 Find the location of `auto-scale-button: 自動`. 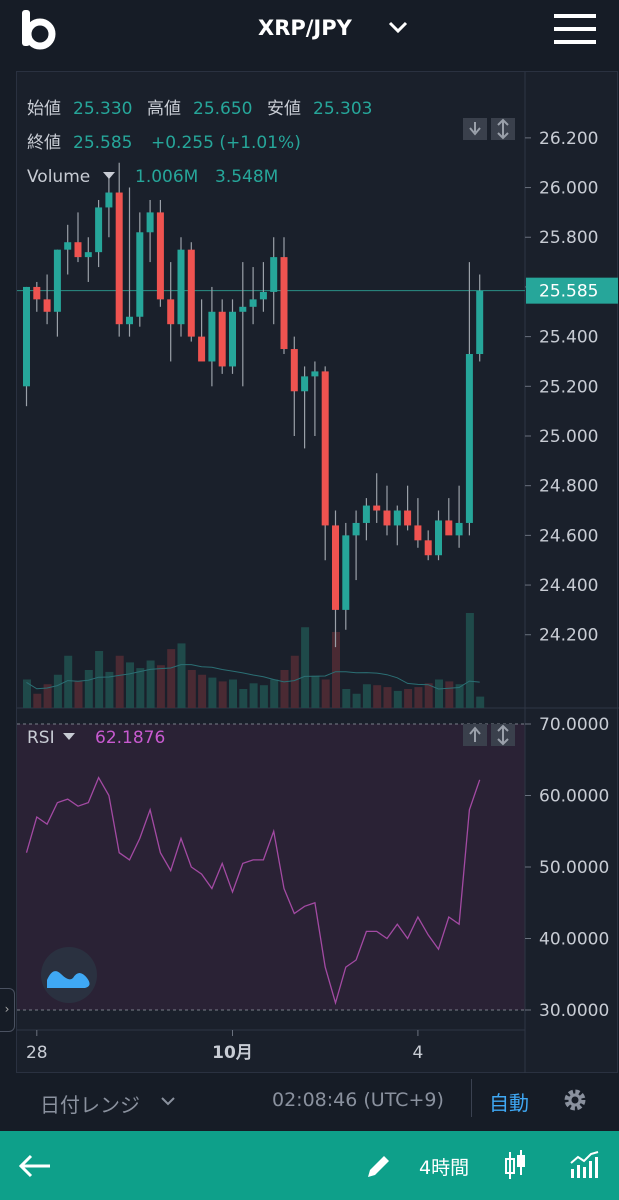

auto-scale-button: 自動 is located at coordinates (509, 1103).